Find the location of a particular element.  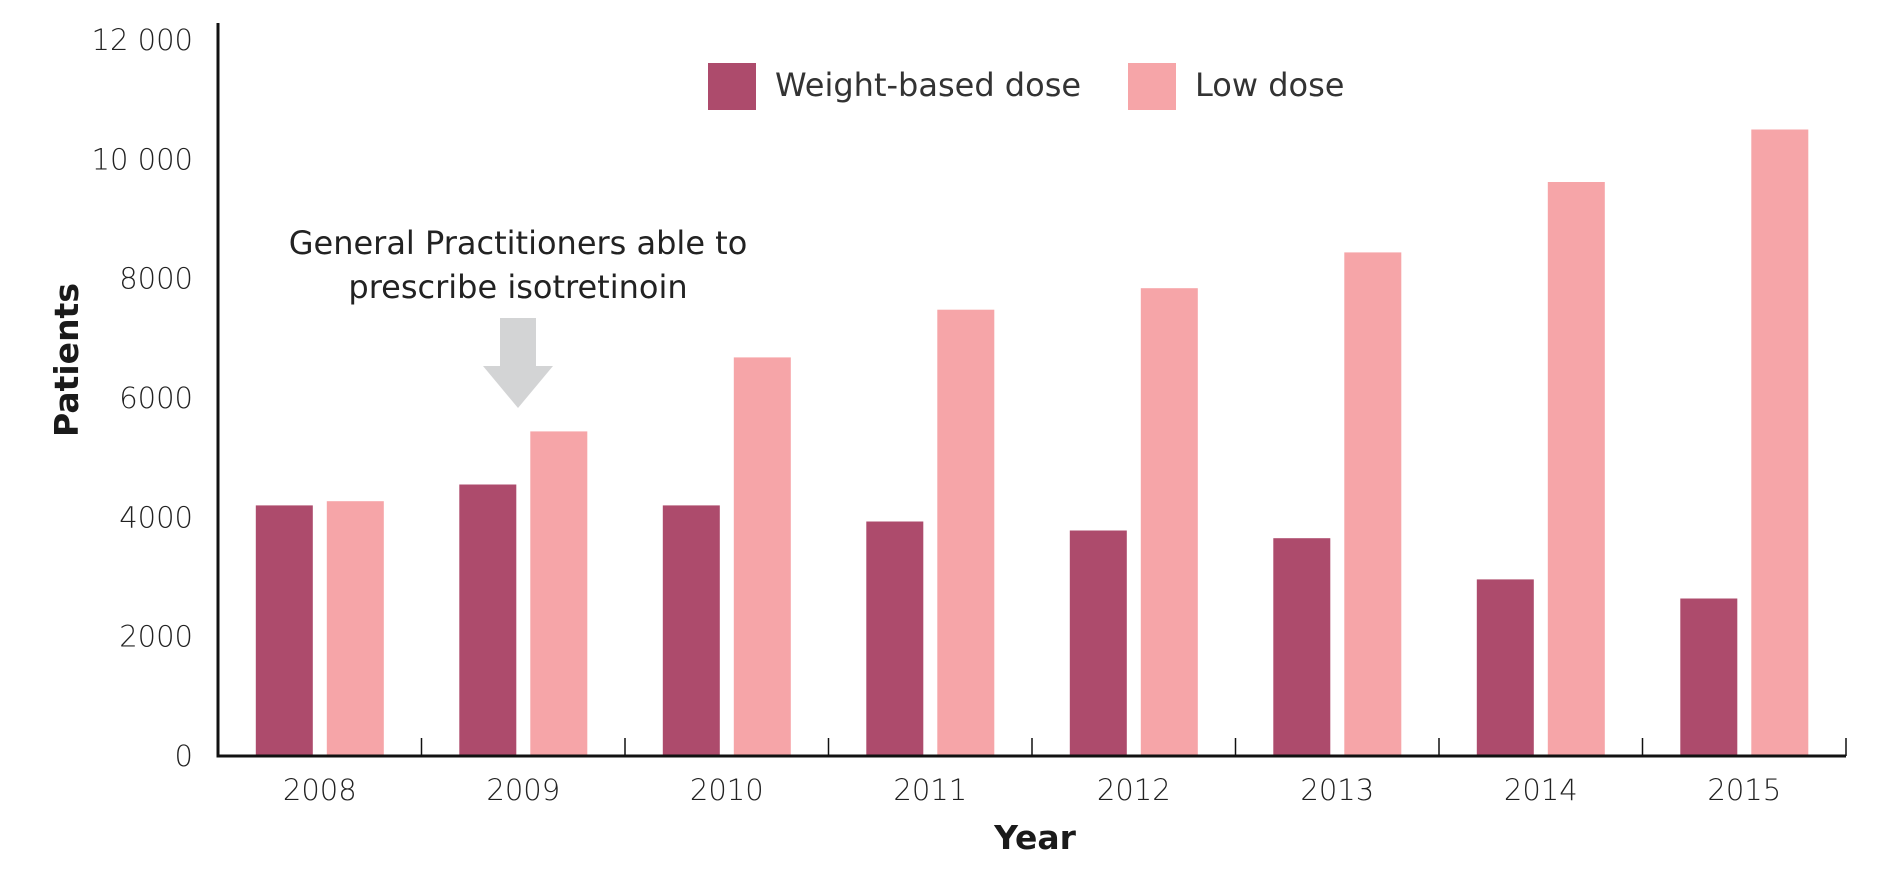

annotation-line-1: General Practitioners able to is located at coordinates (518, 243).